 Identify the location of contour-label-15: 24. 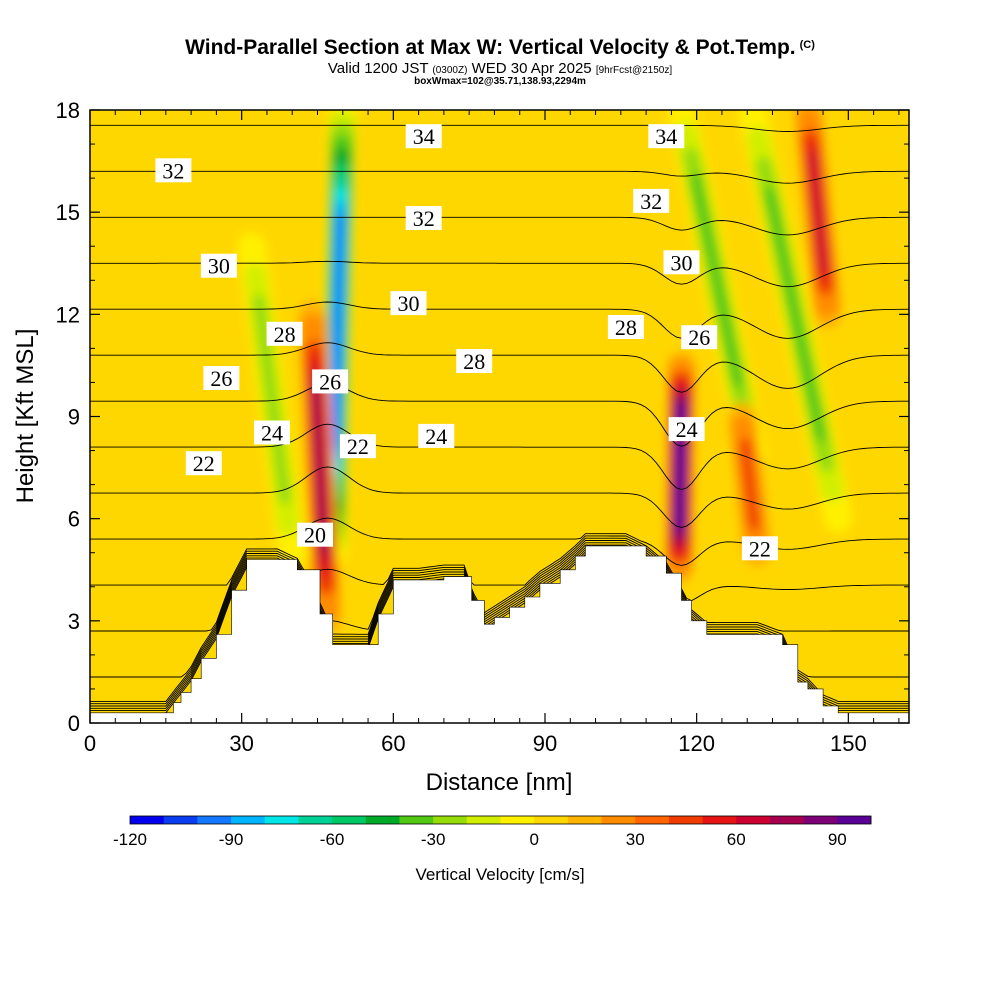
(436, 436).